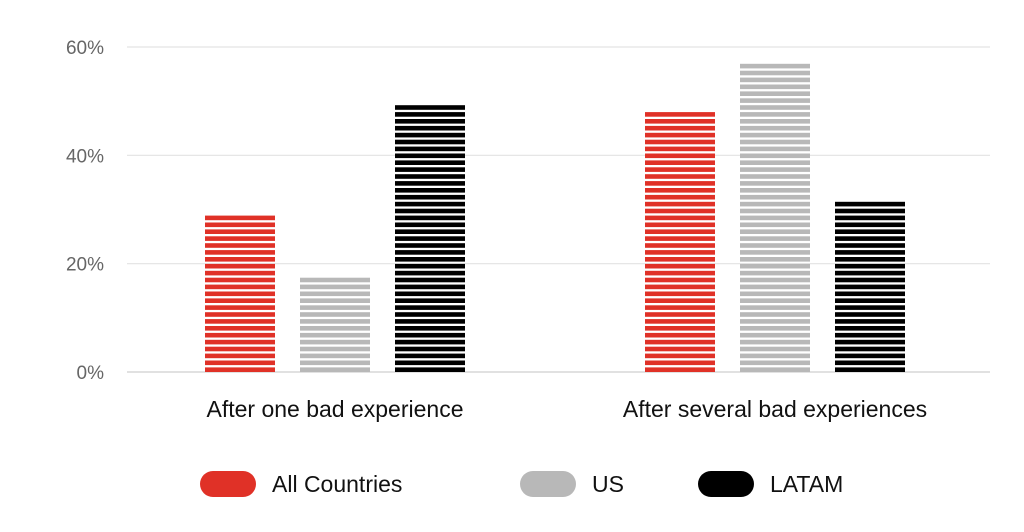 The width and height of the screenshot is (1024, 532). What do you see at coordinates (334, 409) in the screenshot?
I see `x-category-label: After one bad experience` at bounding box center [334, 409].